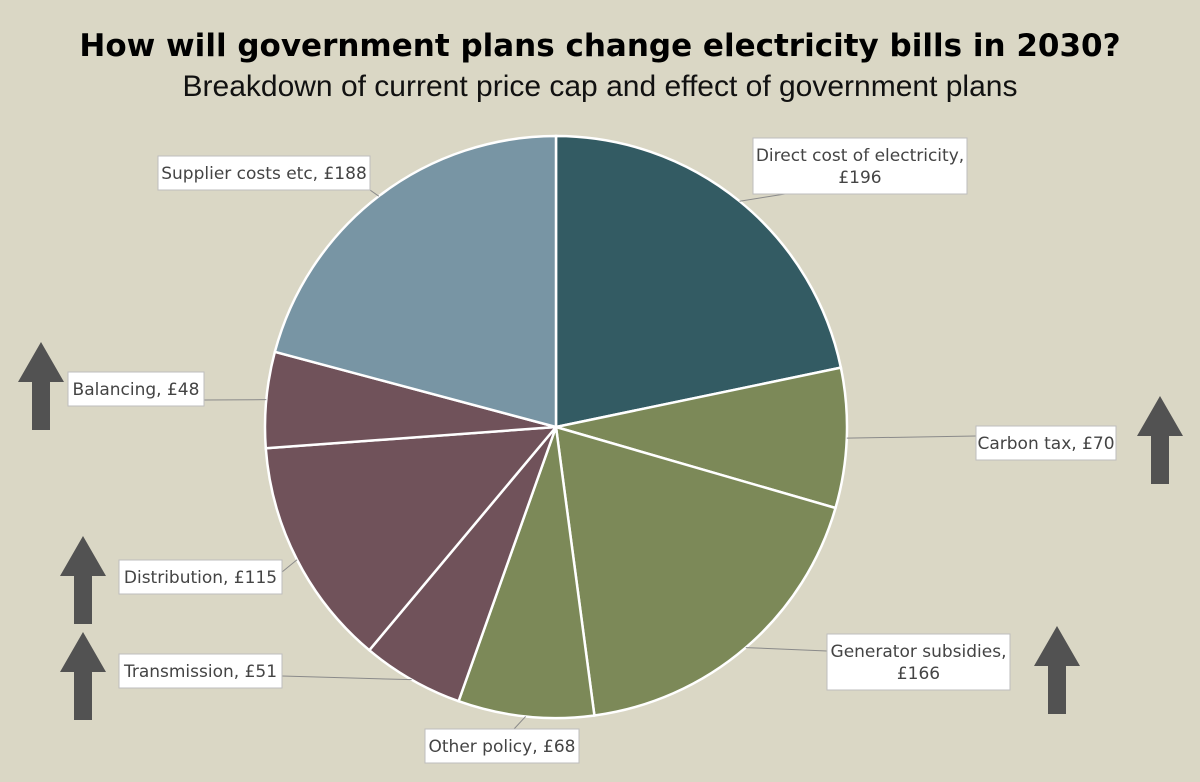  Describe the element at coordinates (911, 437) in the screenshot. I see `leader-line-carbon-tax` at that location.